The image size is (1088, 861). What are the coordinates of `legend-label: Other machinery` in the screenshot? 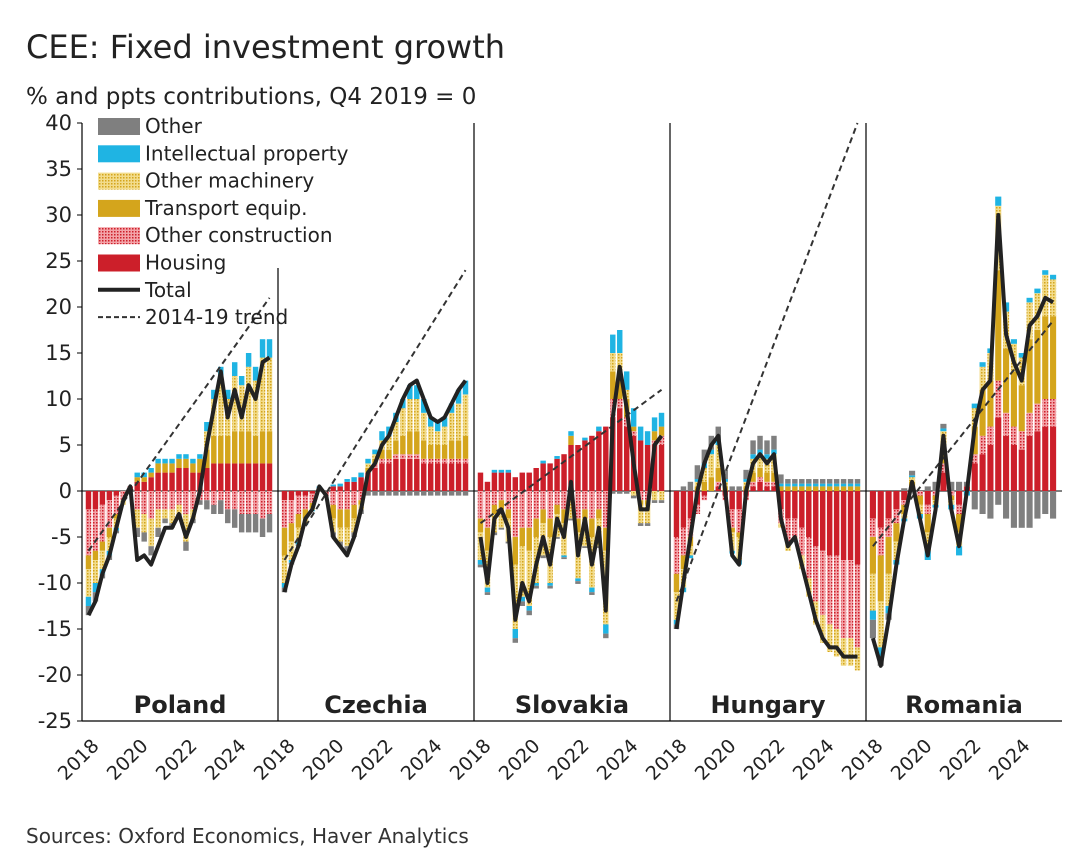 It's located at (229, 181).